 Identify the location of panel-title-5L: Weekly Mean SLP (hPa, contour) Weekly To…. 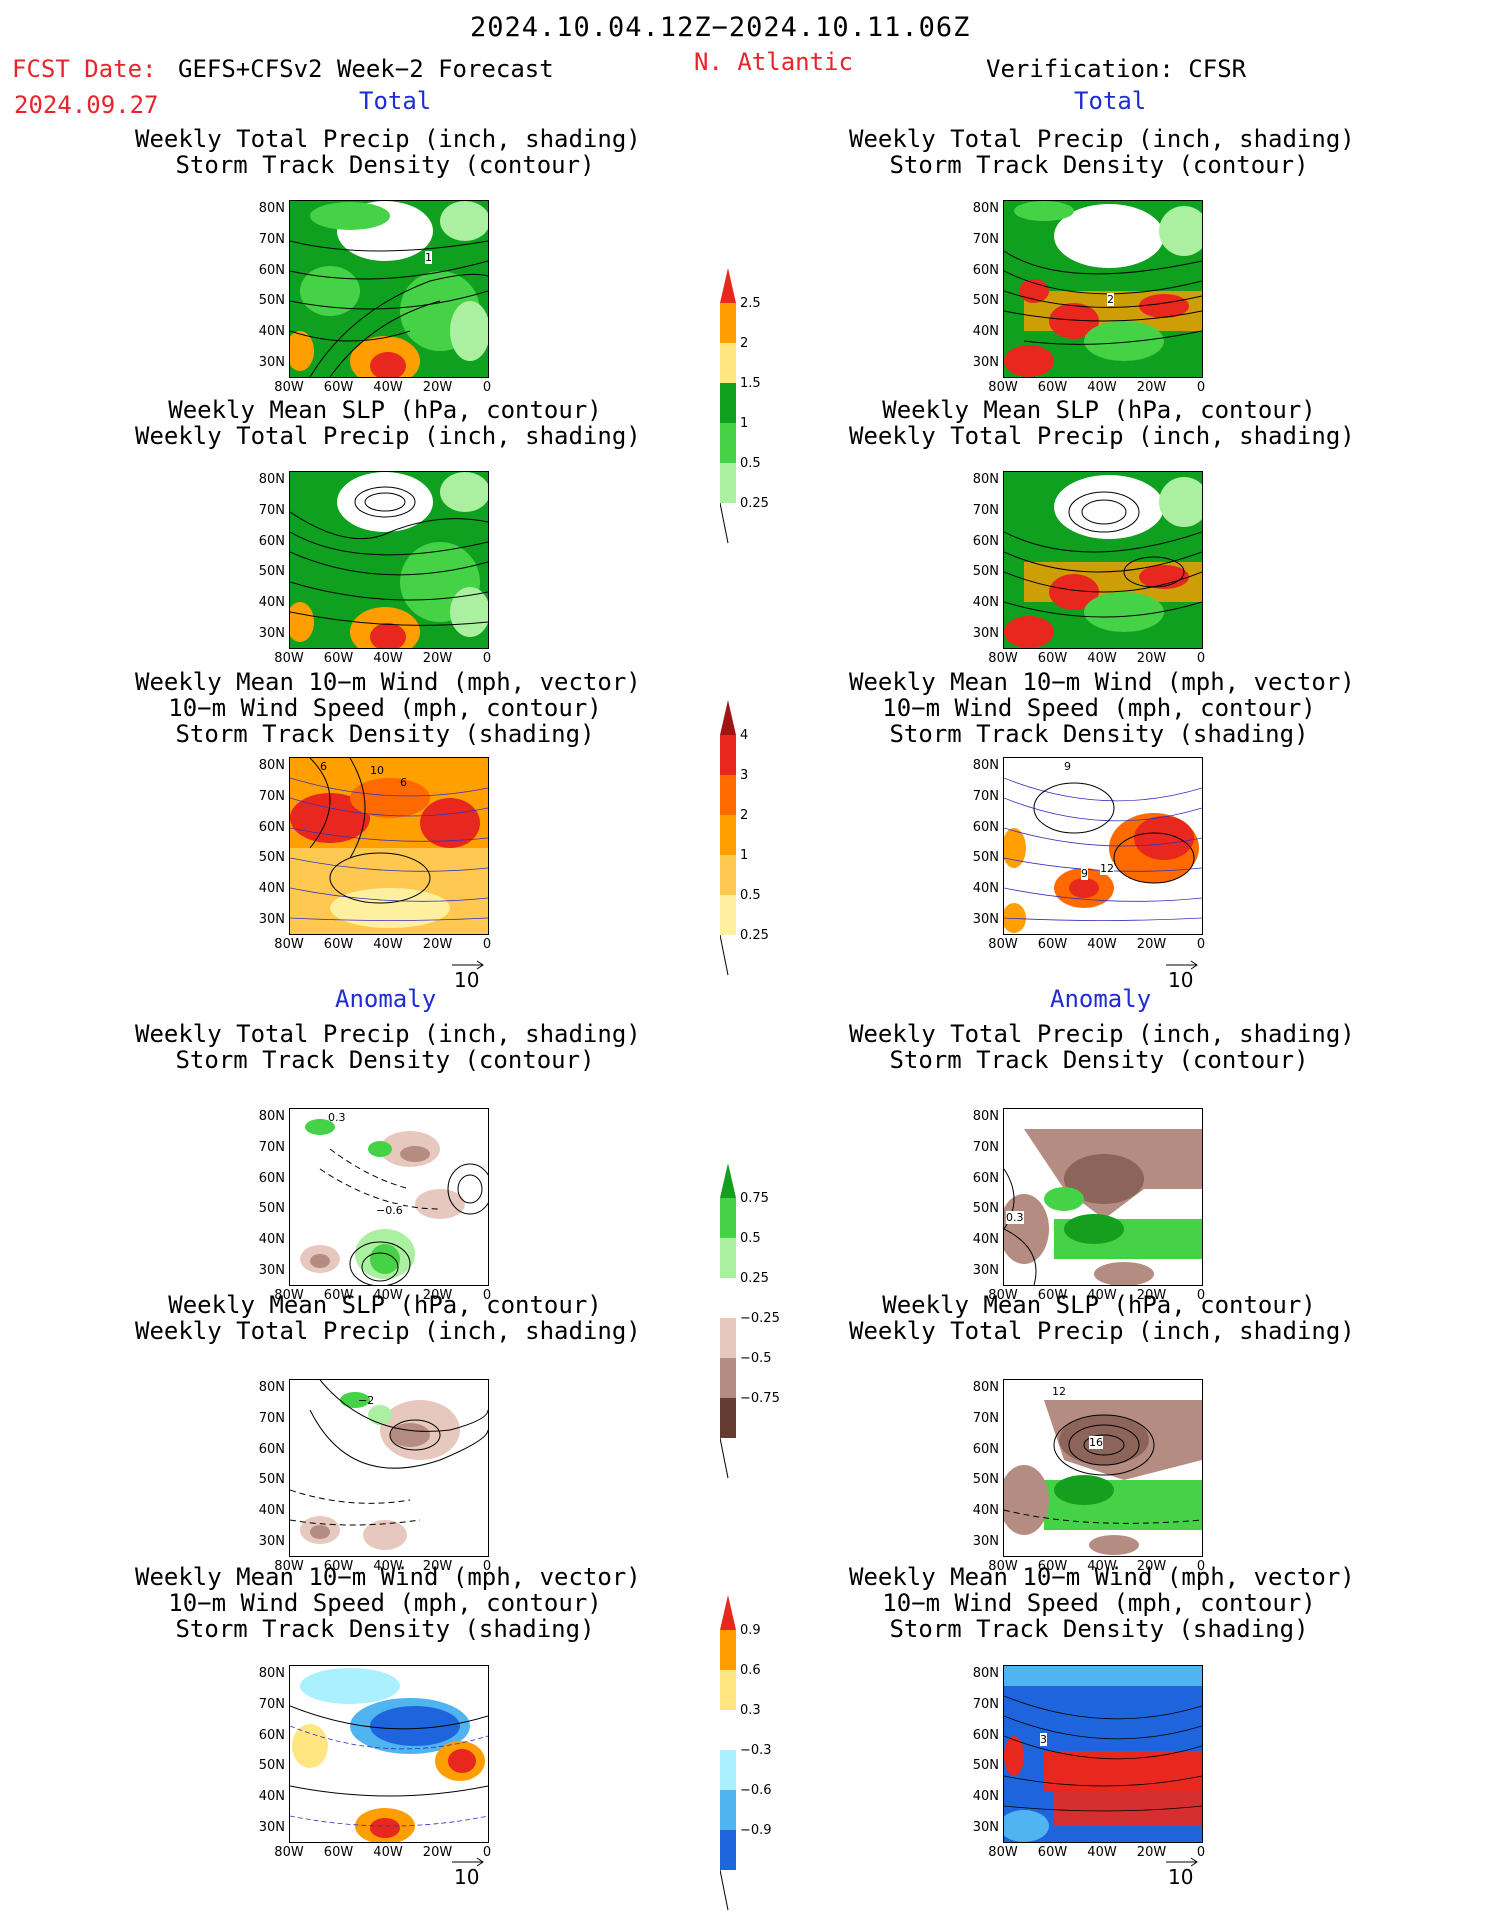
(388, 1318).